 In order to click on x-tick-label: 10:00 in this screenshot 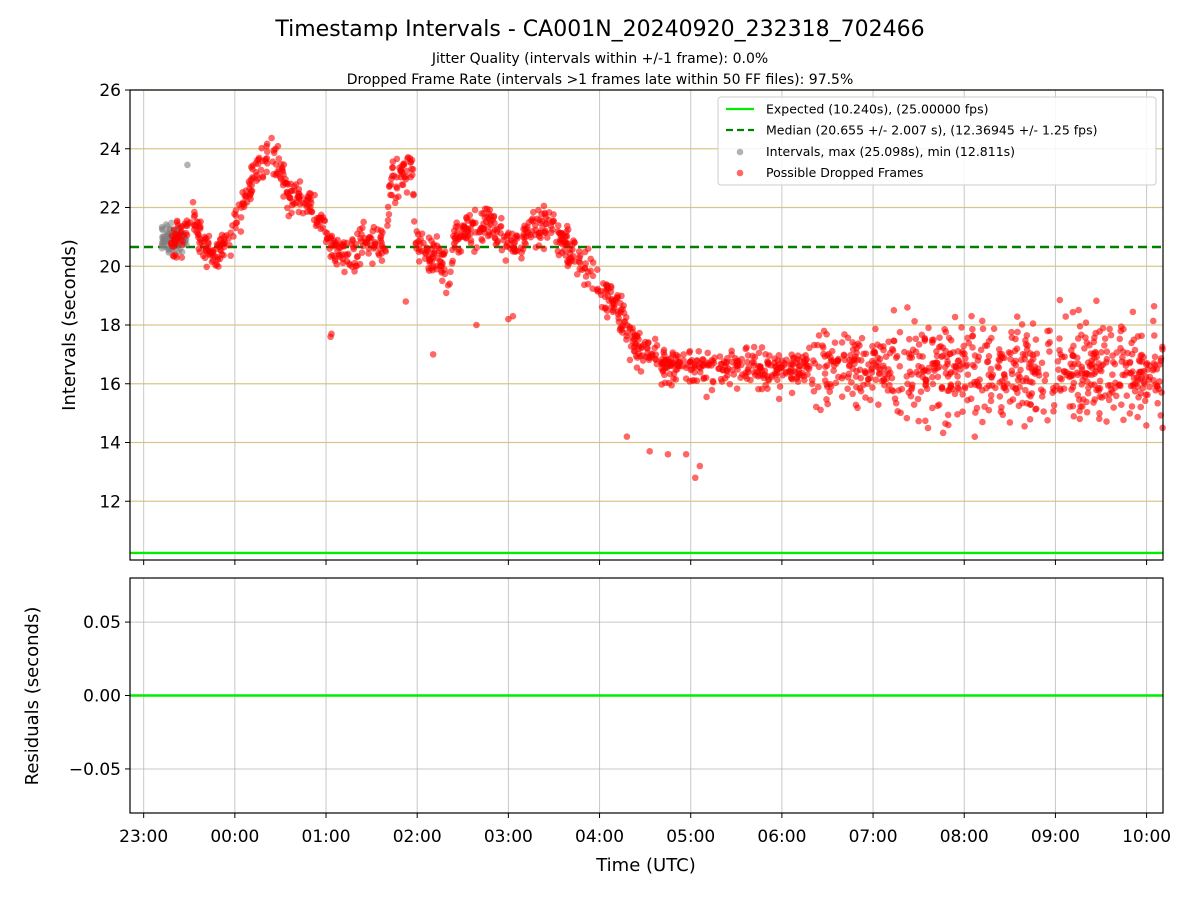, I will do `click(1146, 837)`.